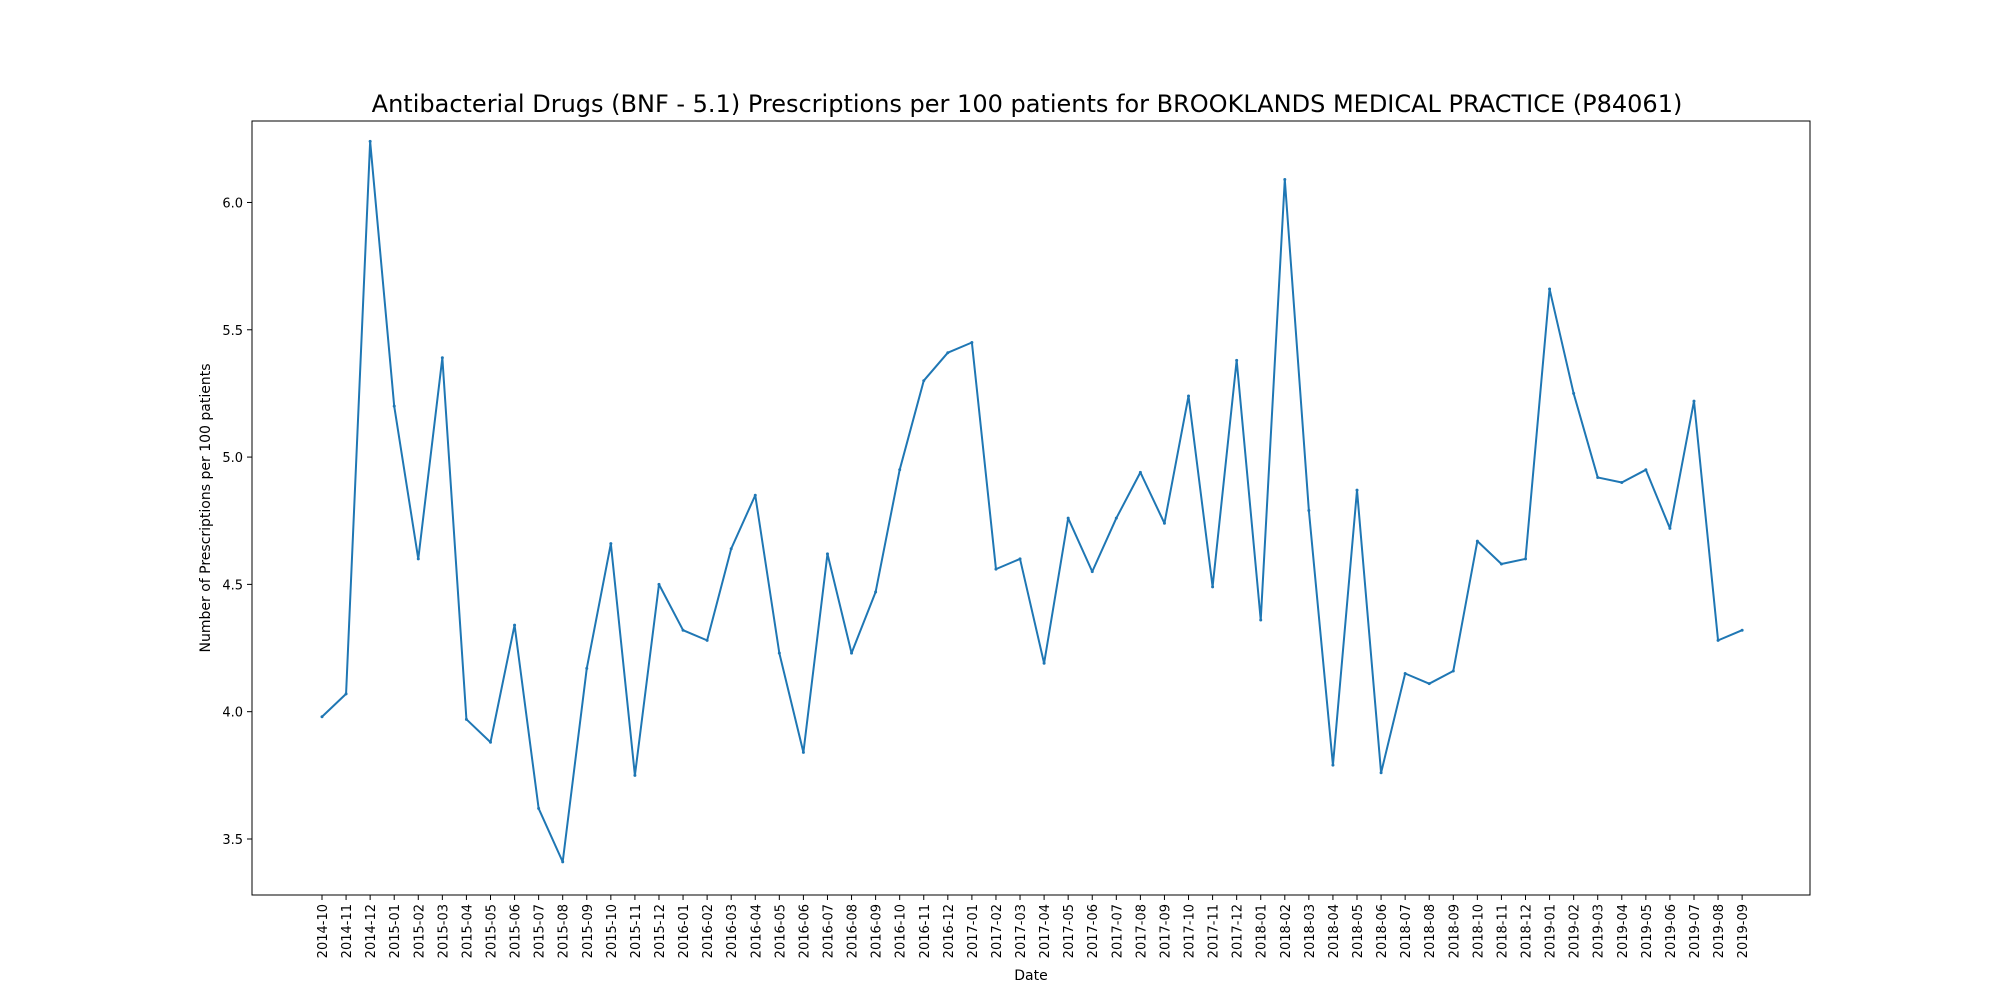 The width and height of the screenshot is (2000, 1000). I want to click on x-tick-label: 2014-12, so click(371, 931).